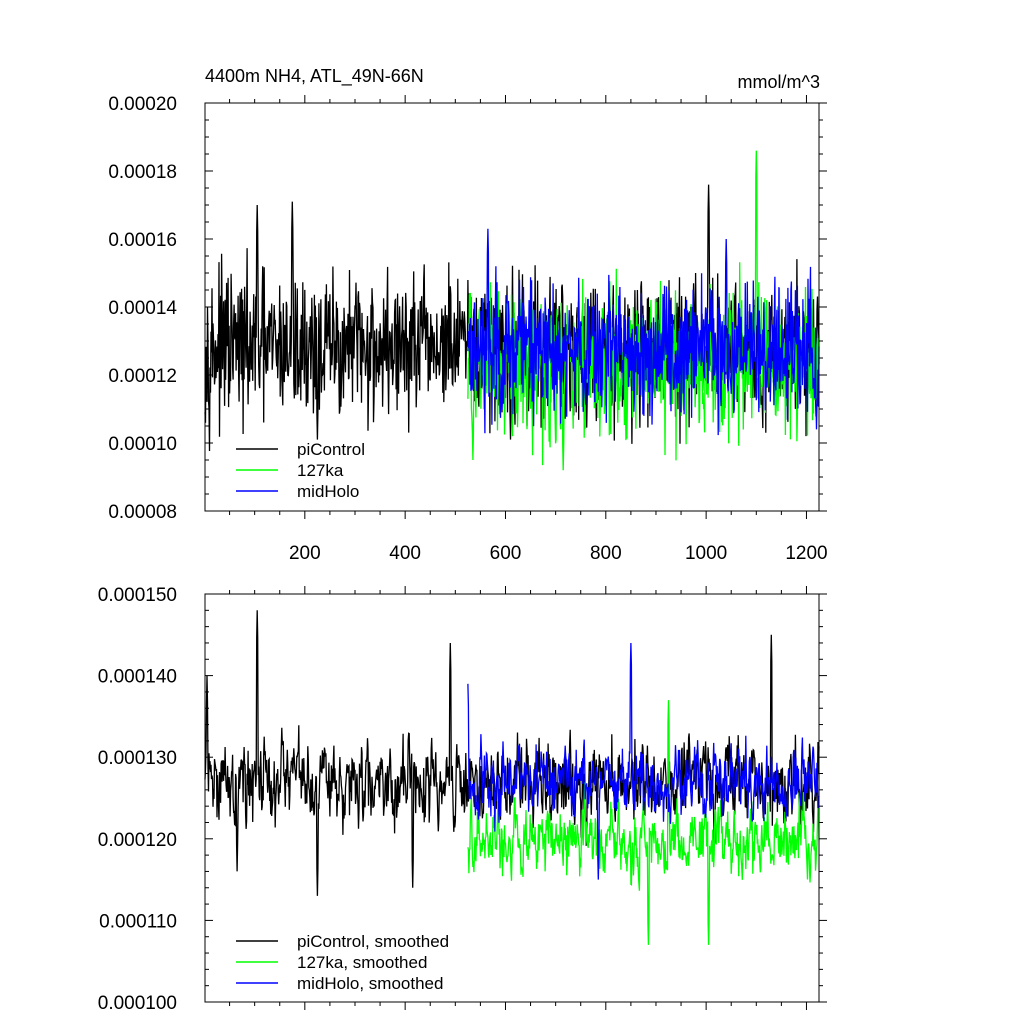 This screenshot has height=1024, width=1024. I want to click on legend-label: midHolo, so click(328, 491).